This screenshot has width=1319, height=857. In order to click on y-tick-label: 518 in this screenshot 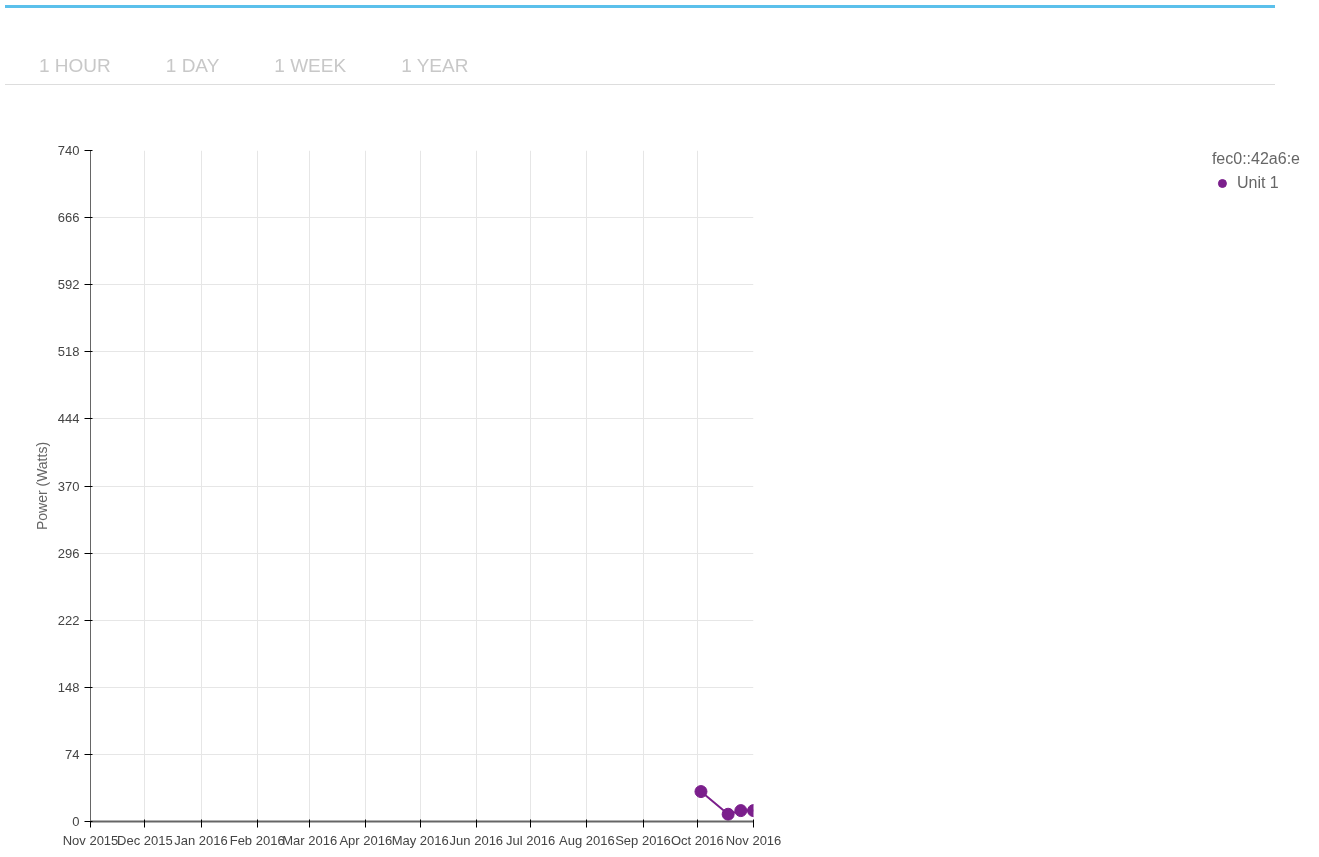, I will do `click(68, 352)`.